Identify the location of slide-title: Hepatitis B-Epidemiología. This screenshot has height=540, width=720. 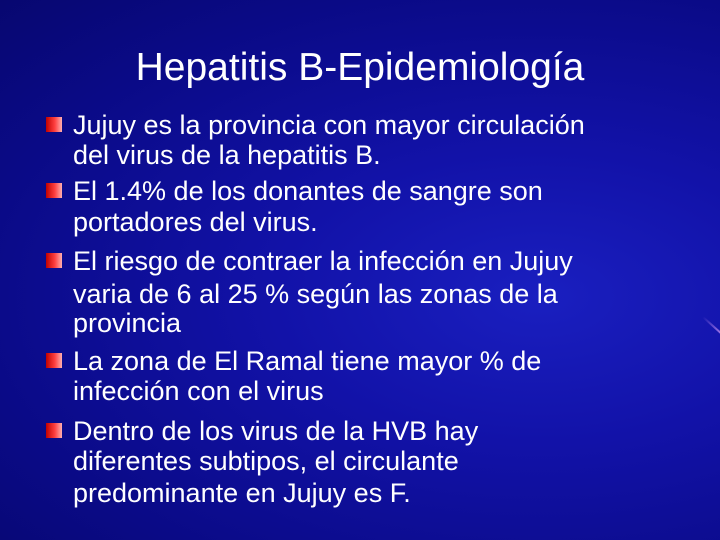
(360, 67).